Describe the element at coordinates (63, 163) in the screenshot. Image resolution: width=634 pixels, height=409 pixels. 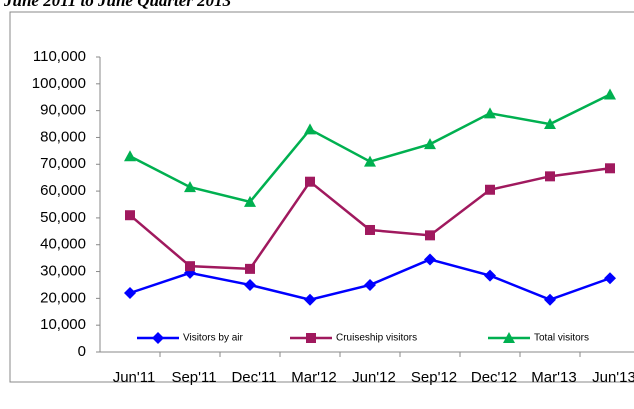
I see `y-tick-label: 70,000` at that location.